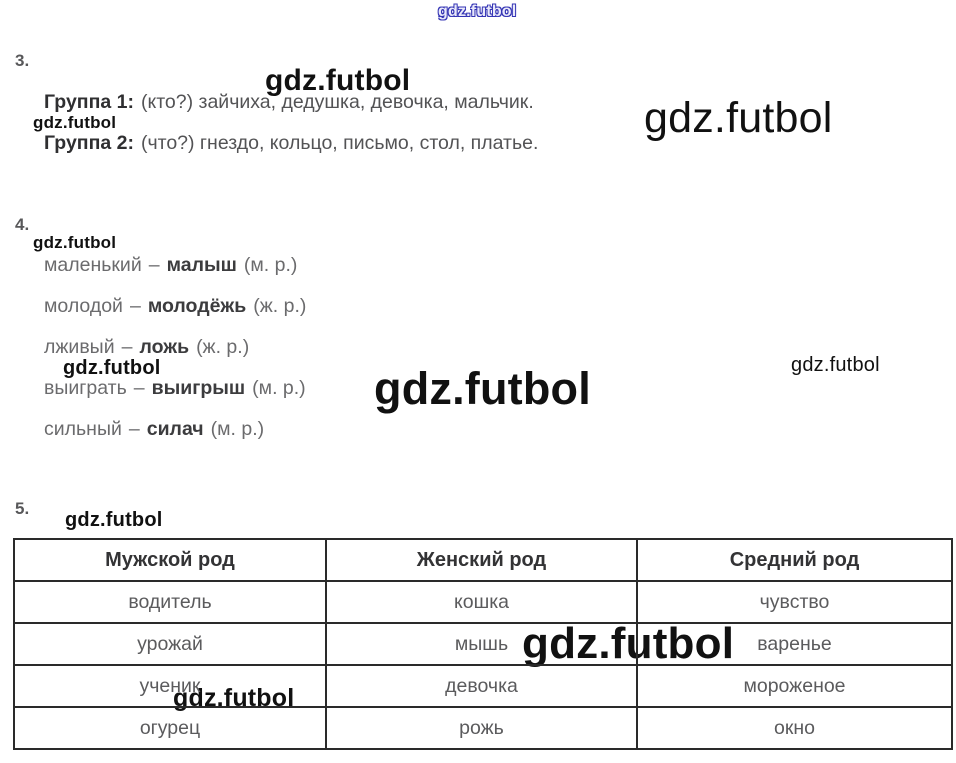  What do you see at coordinates (794, 728) in the screenshot?
I see `table-cell: окно` at bounding box center [794, 728].